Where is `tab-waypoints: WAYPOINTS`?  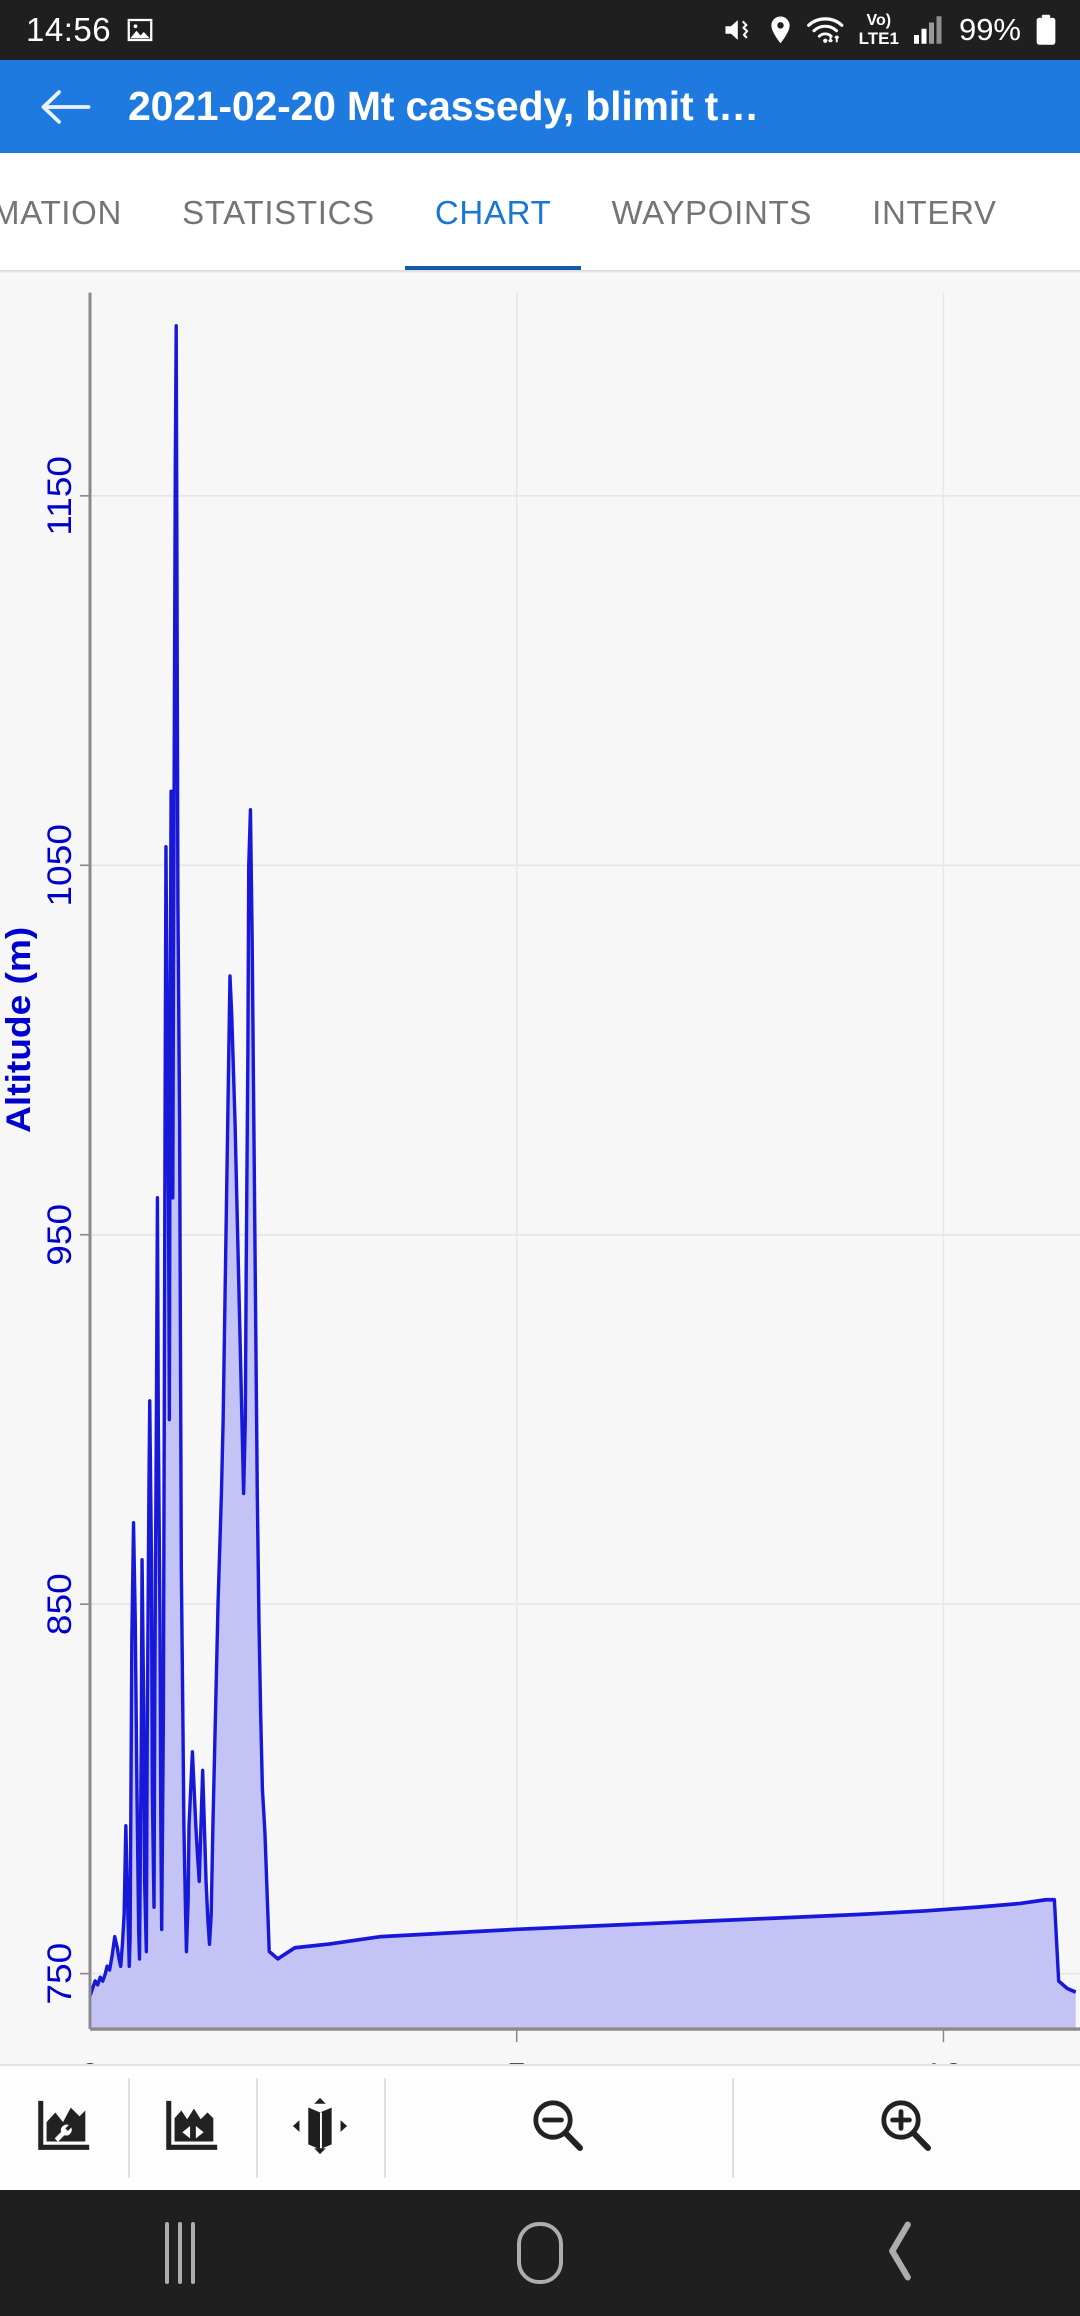
tab-waypoints: WAYPOINTS is located at coordinates (712, 212).